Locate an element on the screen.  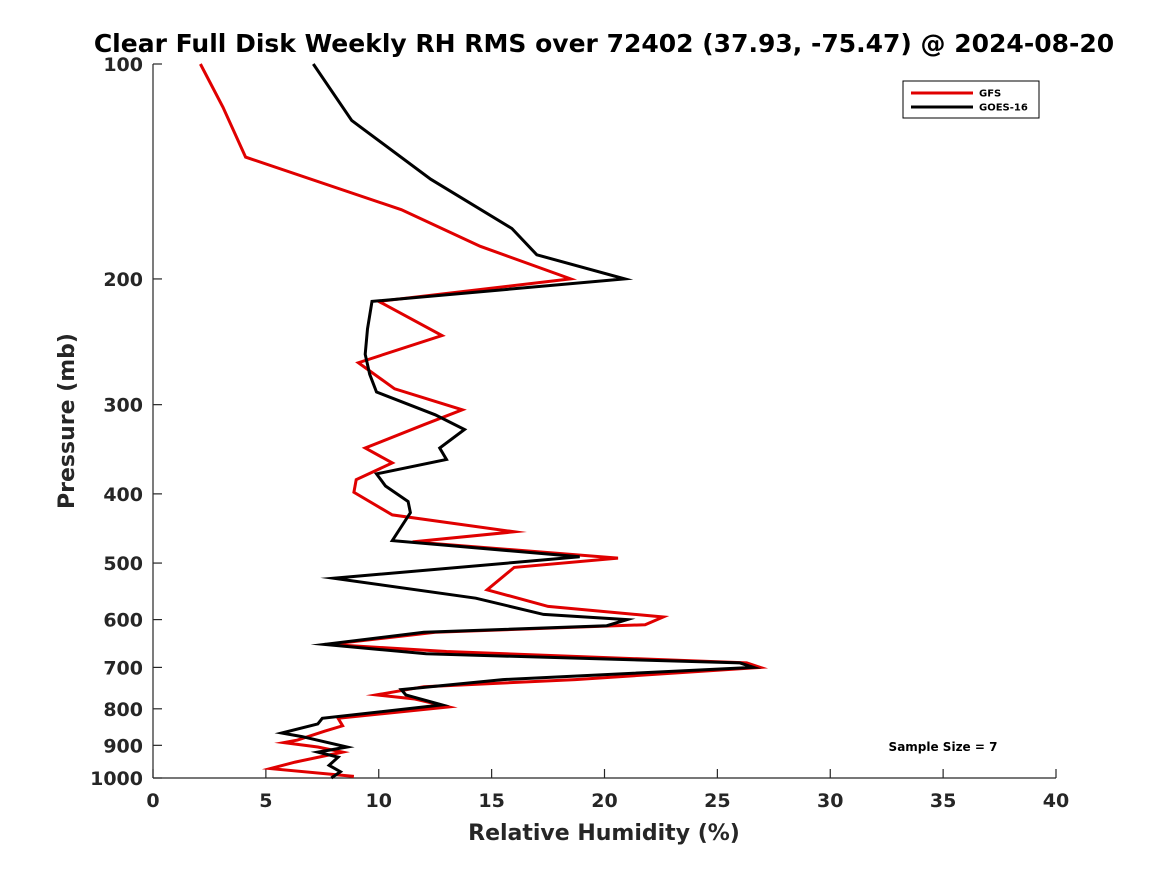
legend-label: GOES-16 is located at coordinates (1003, 108).